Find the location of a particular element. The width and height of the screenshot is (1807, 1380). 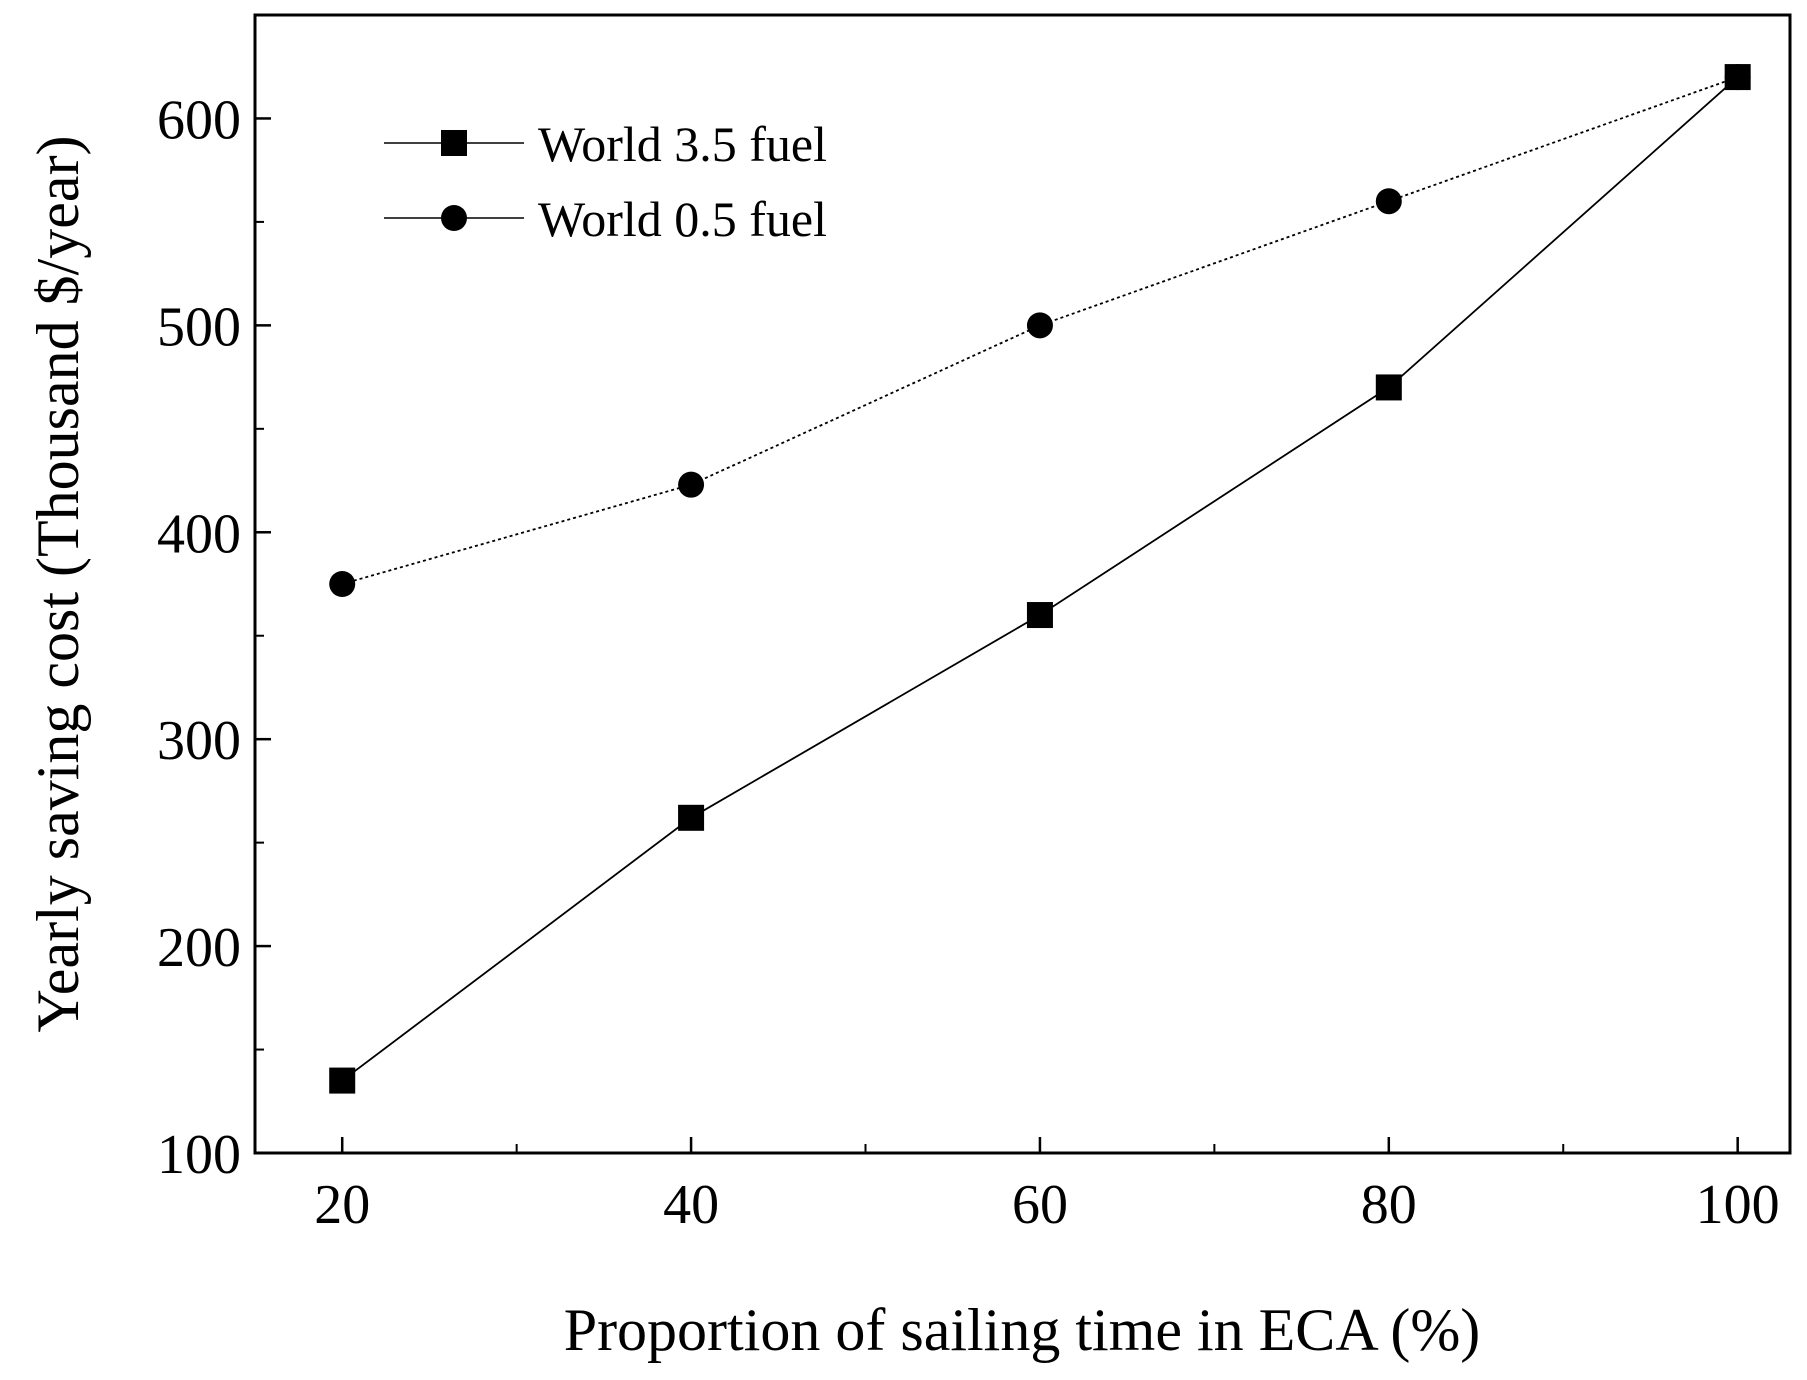

x-axis-title: Proportion of sailing time in ECA (%) is located at coordinates (1022, 1330).